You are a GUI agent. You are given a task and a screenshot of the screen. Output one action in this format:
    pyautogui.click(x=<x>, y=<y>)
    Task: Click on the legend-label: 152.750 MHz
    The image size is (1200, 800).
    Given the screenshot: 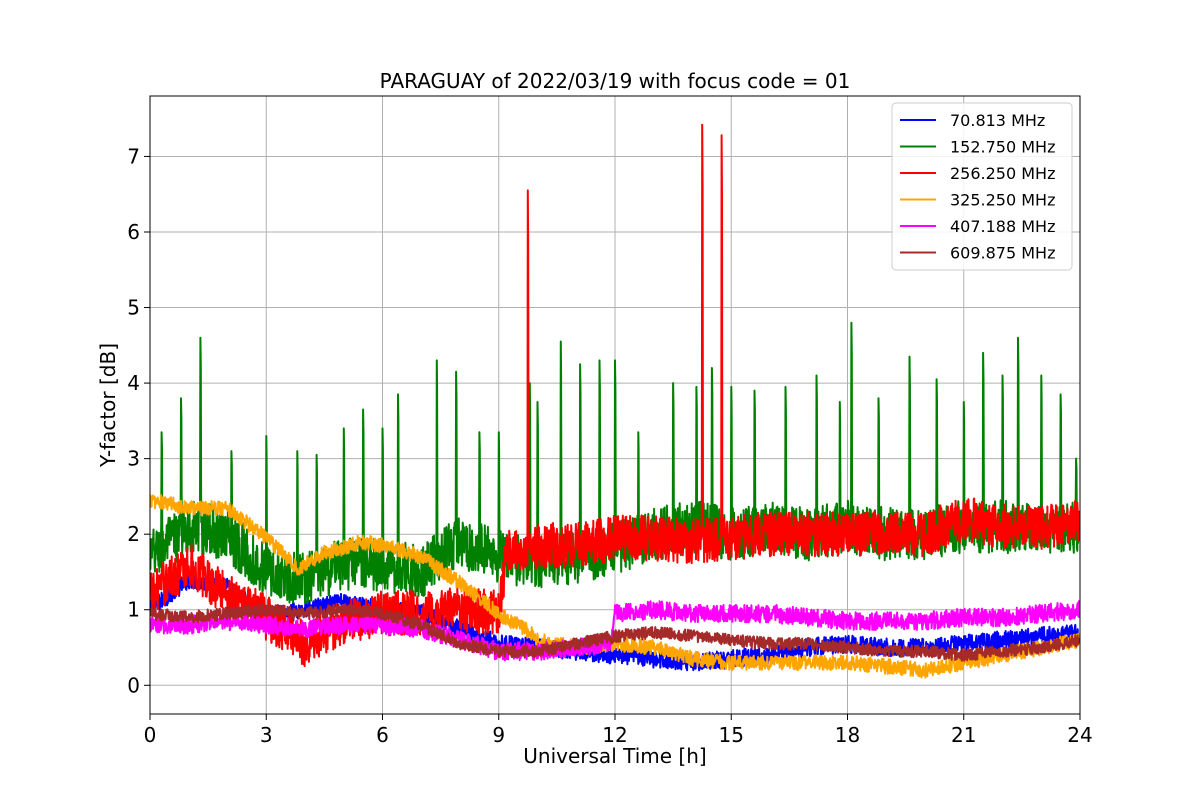 What is the action you would take?
    pyautogui.click(x=1002, y=147)
    